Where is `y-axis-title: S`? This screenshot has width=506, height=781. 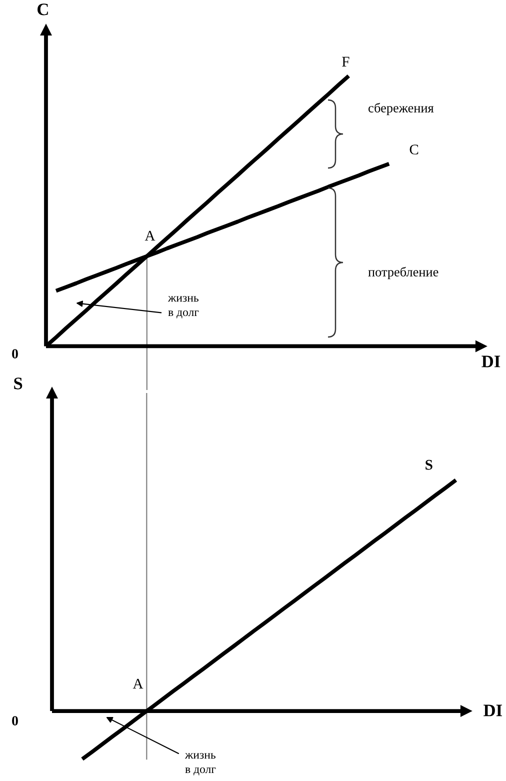
y-axis-title: S is located at coordinates (18, 384).